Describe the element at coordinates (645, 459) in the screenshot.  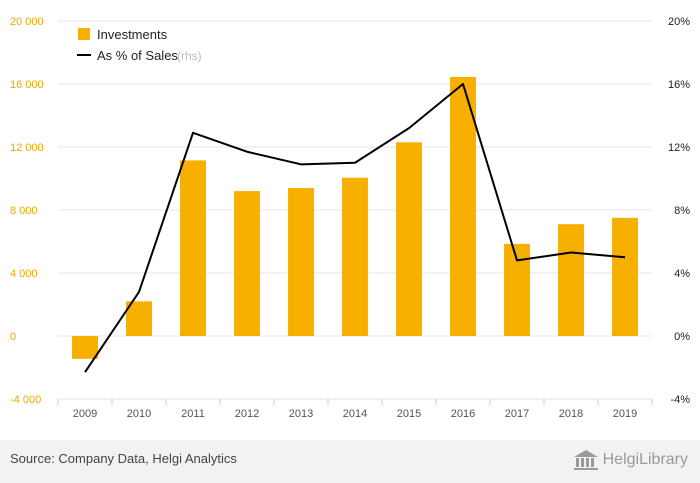
I see `brand-name: HelgiLibrary` at that location.